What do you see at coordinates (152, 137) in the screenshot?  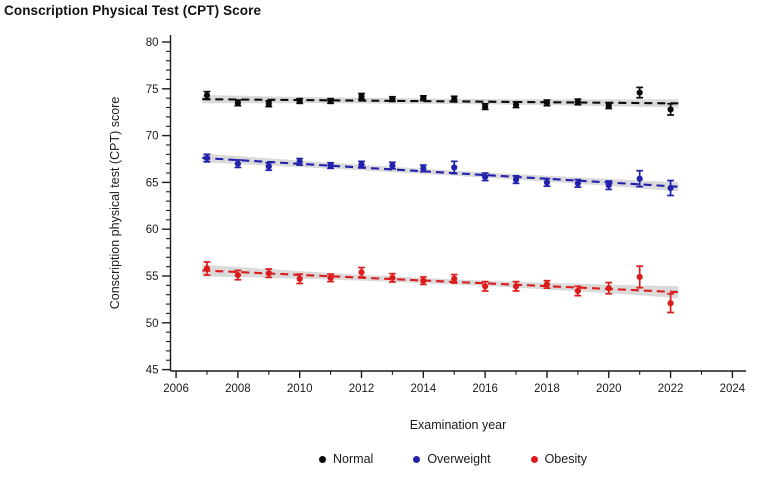 I see `y-tick-label: 70` at bounding box center [152, 137].